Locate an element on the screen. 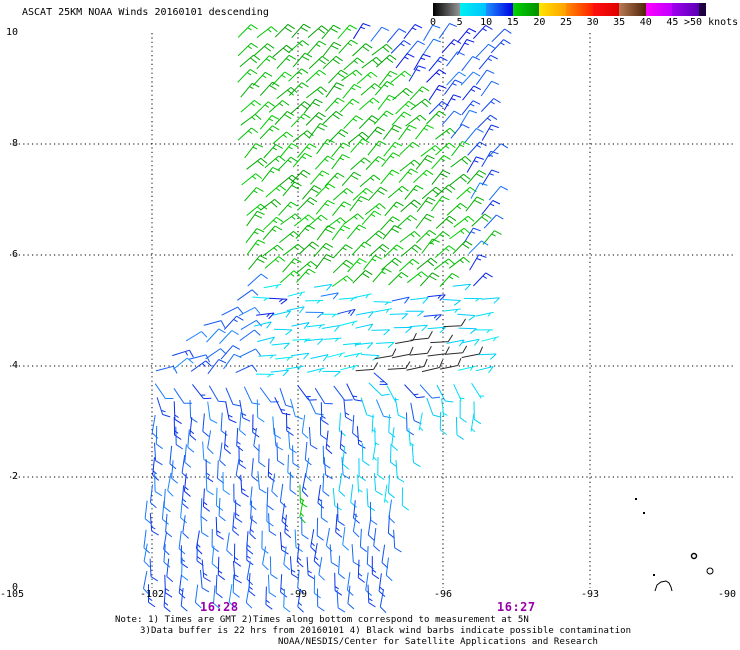 This screenshot has width=740, height=650. colorbar-label-0: 0 is located at coordinates (433, 22).